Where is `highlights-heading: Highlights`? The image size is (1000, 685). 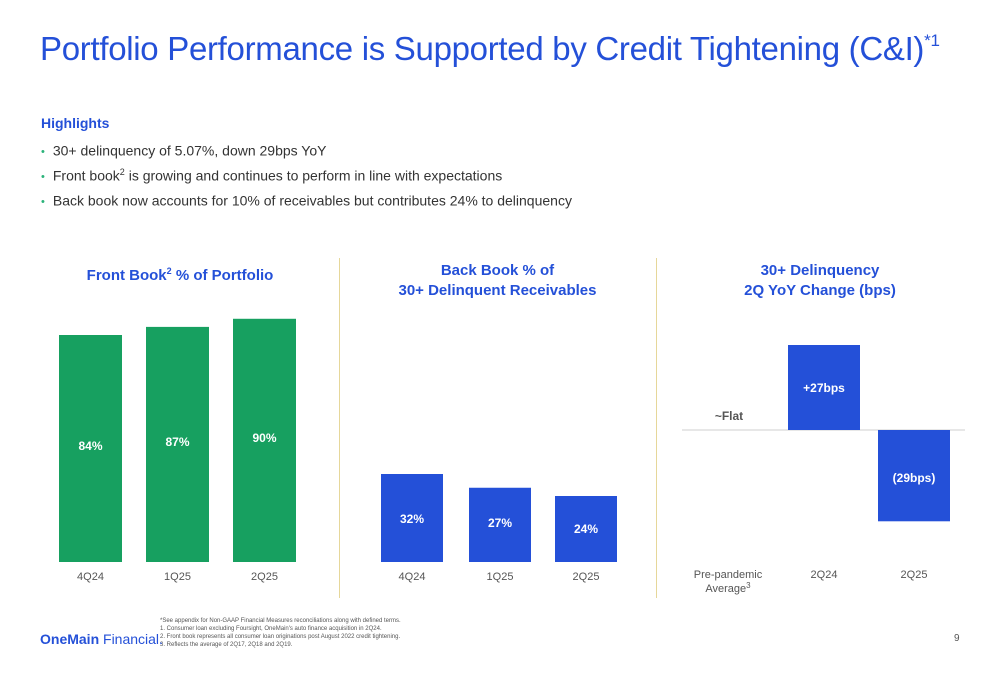 highlights-heading: Highlights is located at coordinates (75, 123).